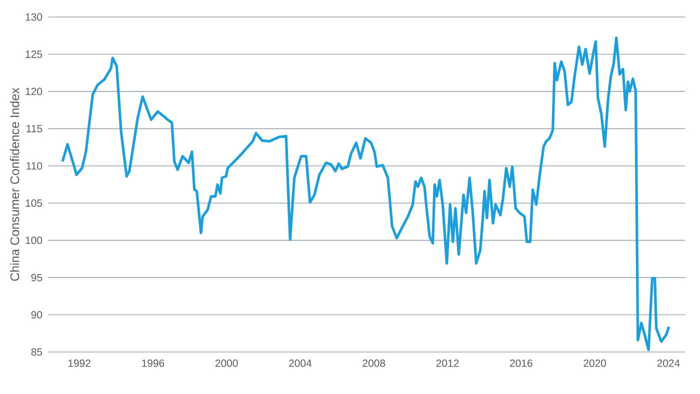 The width and height of the screenshot is (700, 394). I want to click on x-tick-label: 2000, so click(226, 363).